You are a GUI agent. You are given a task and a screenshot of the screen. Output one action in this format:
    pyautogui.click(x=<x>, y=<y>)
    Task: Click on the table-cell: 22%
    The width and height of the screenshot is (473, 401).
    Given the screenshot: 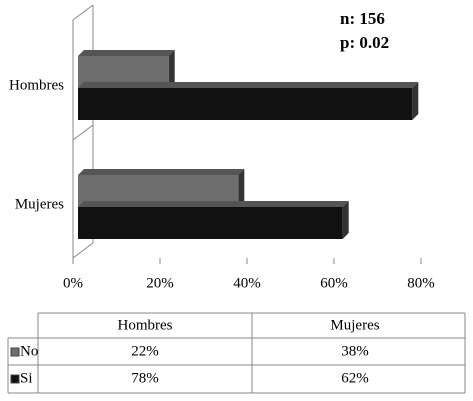 What is the action you would take?
    pyautogui.click(x=145, y=351)
    